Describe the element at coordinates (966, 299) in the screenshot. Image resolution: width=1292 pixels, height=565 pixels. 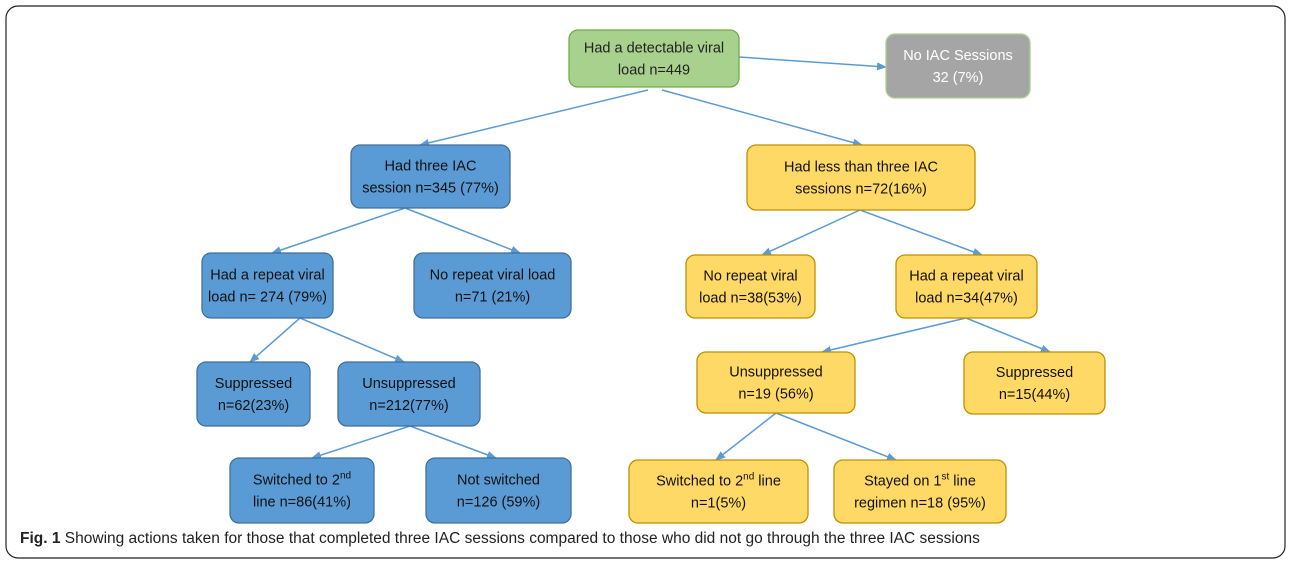
I see `text-run: load n=34(47%)` at that location.